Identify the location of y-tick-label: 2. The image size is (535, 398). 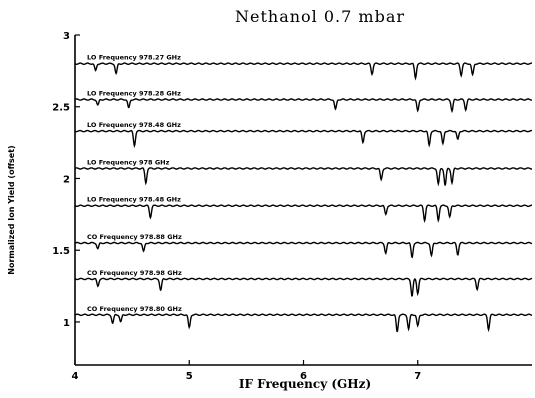
(66, 179).